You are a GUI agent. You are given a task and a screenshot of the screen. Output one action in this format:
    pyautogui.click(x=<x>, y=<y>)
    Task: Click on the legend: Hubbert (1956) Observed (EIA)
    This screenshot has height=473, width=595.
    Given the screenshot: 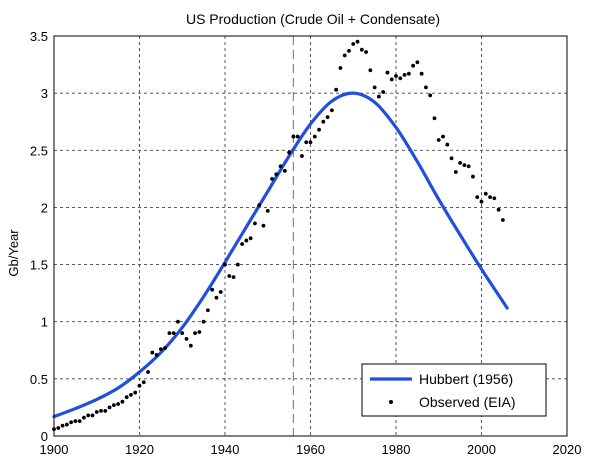 What is the action you would take?
    pyautogui.click(x=454, y=390)
    